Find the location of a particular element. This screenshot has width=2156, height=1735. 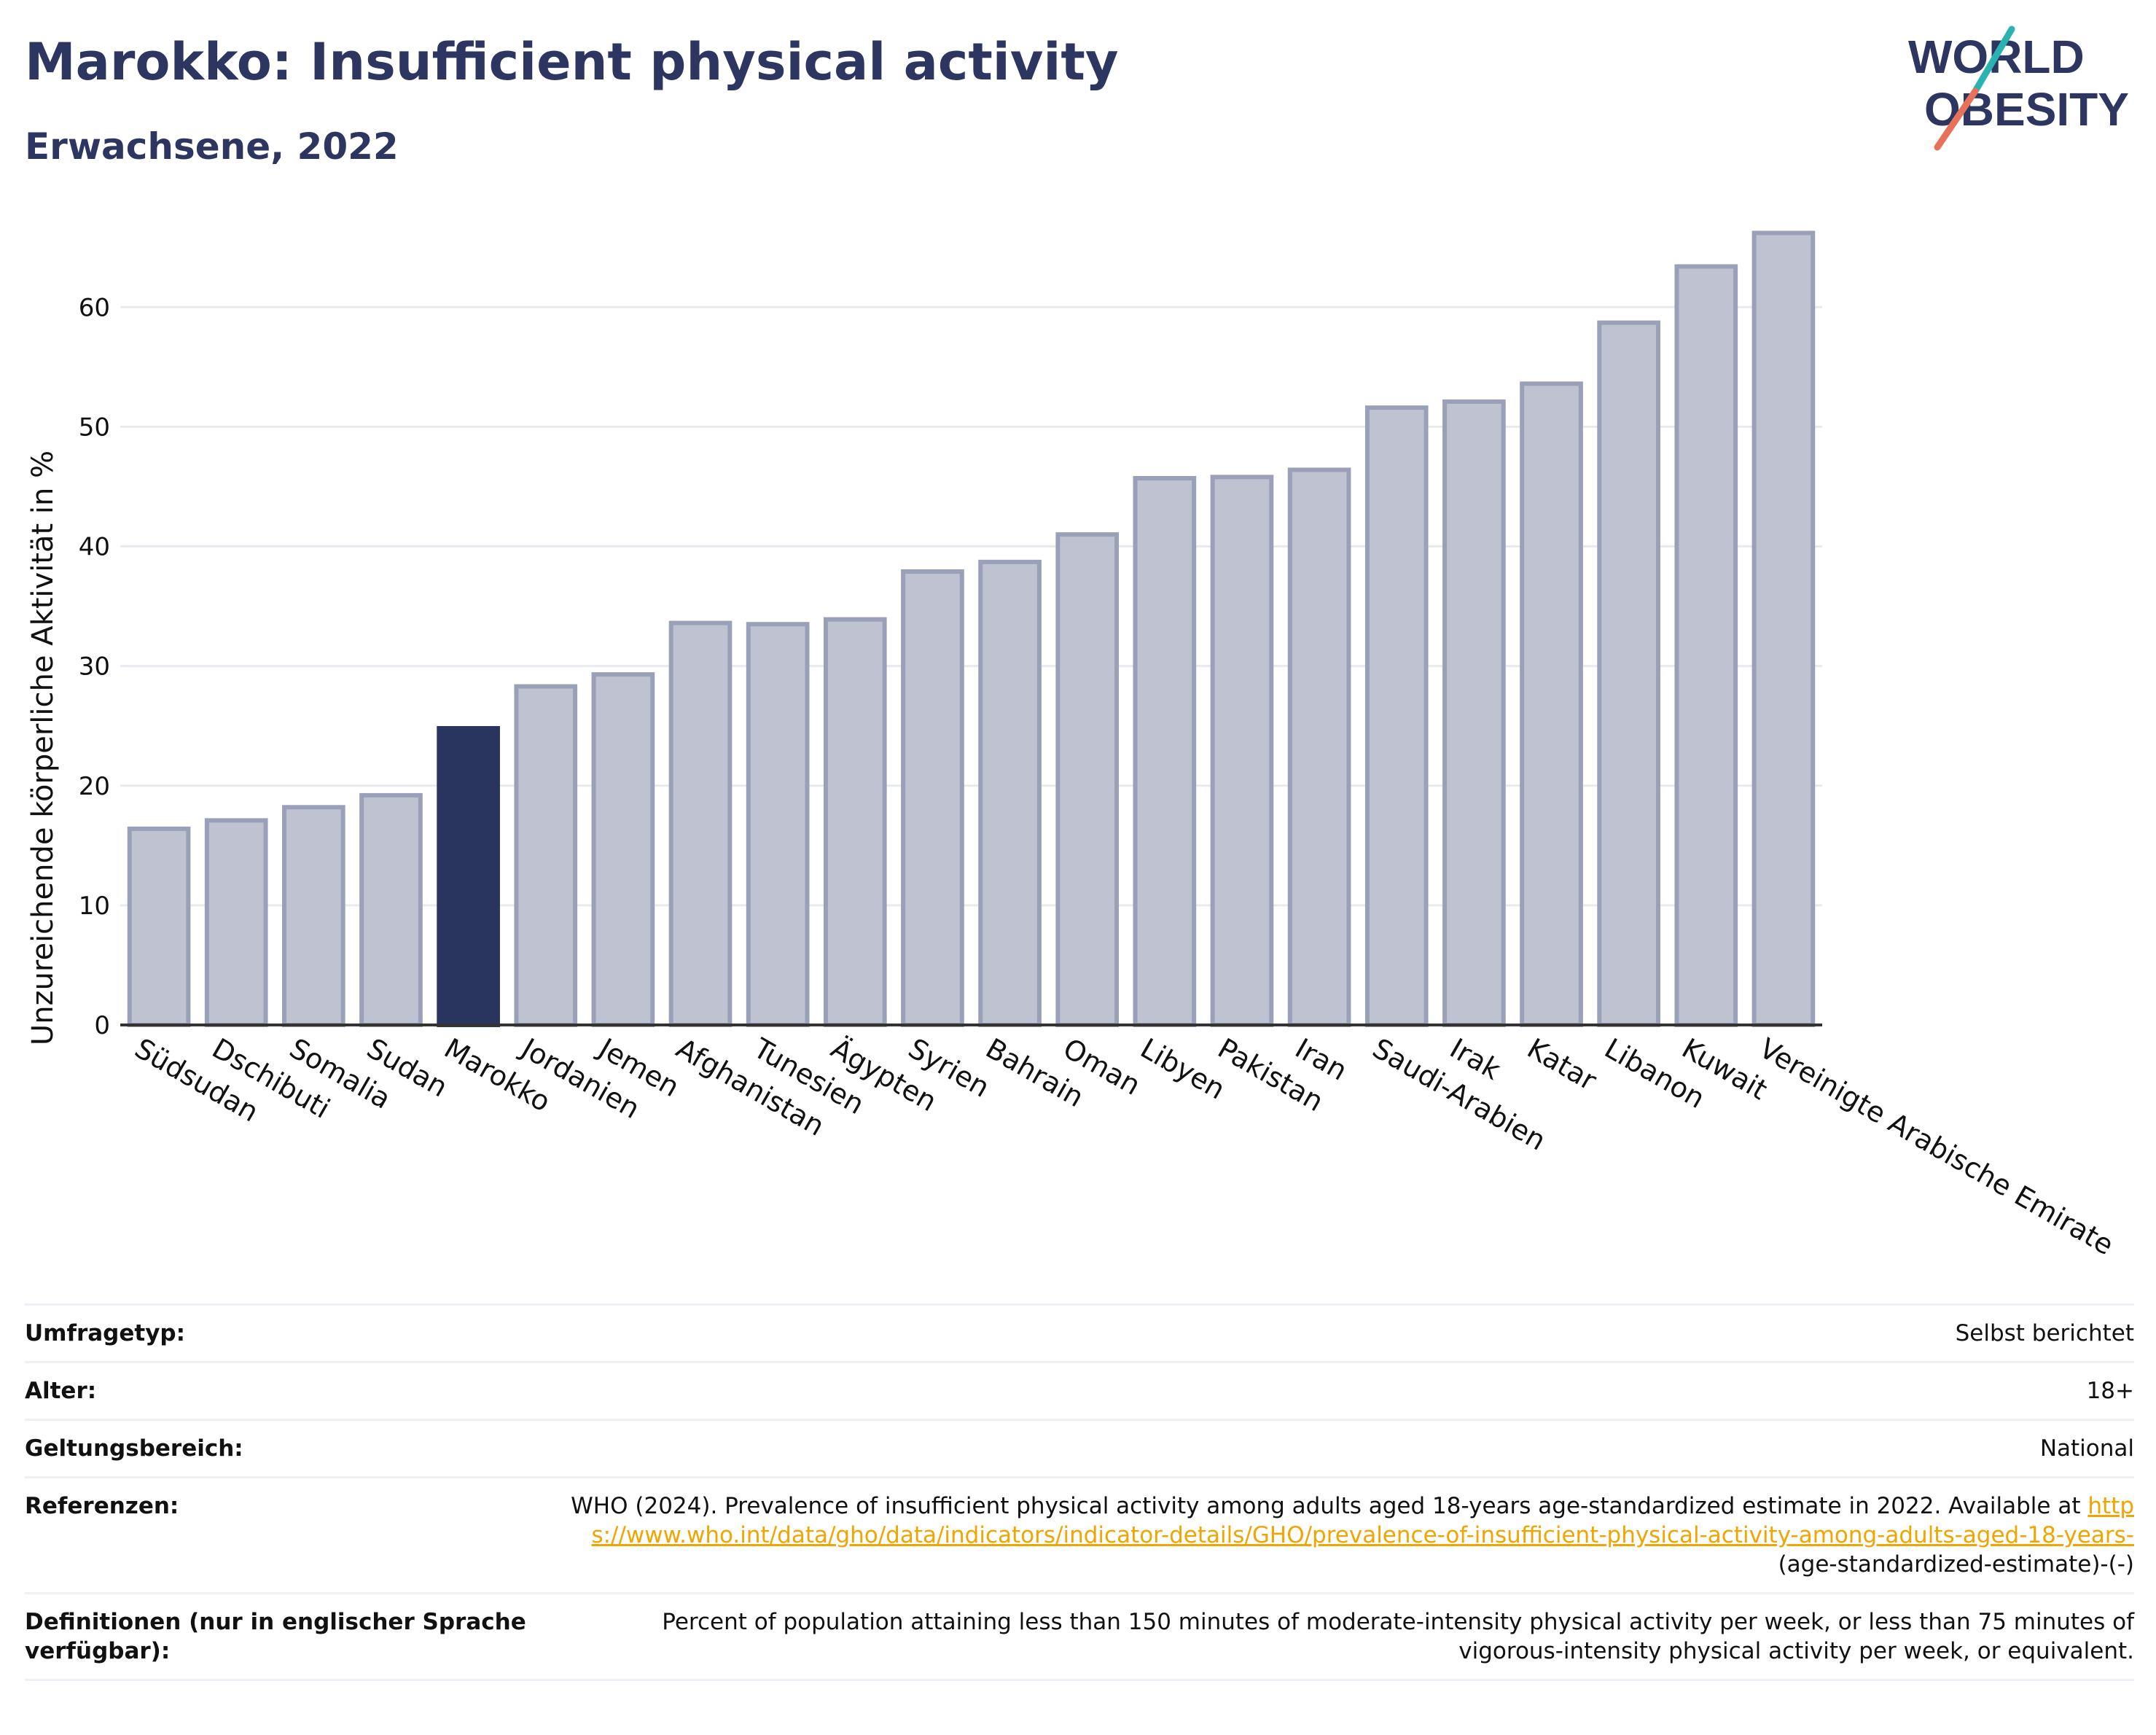

bar-kuwait is located at coordinates (1706, 645).